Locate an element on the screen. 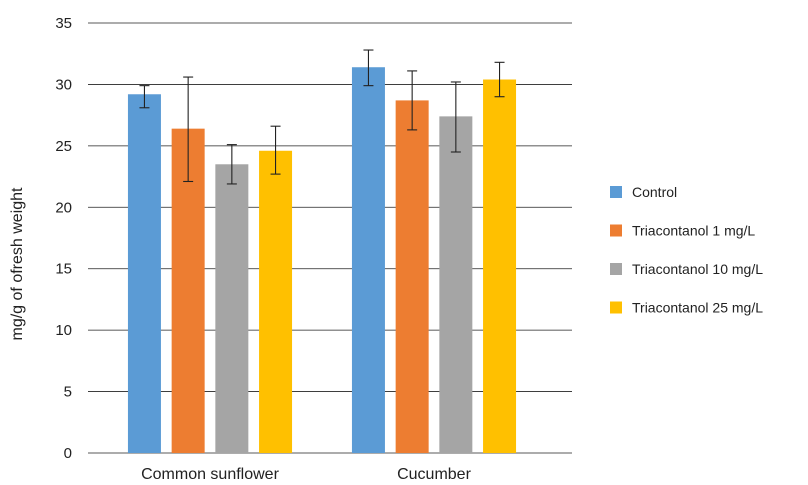 This screenshot has height=485, width=808. x-category-labels: Common sunflower Cucumber is located at coordinates (306, 474).